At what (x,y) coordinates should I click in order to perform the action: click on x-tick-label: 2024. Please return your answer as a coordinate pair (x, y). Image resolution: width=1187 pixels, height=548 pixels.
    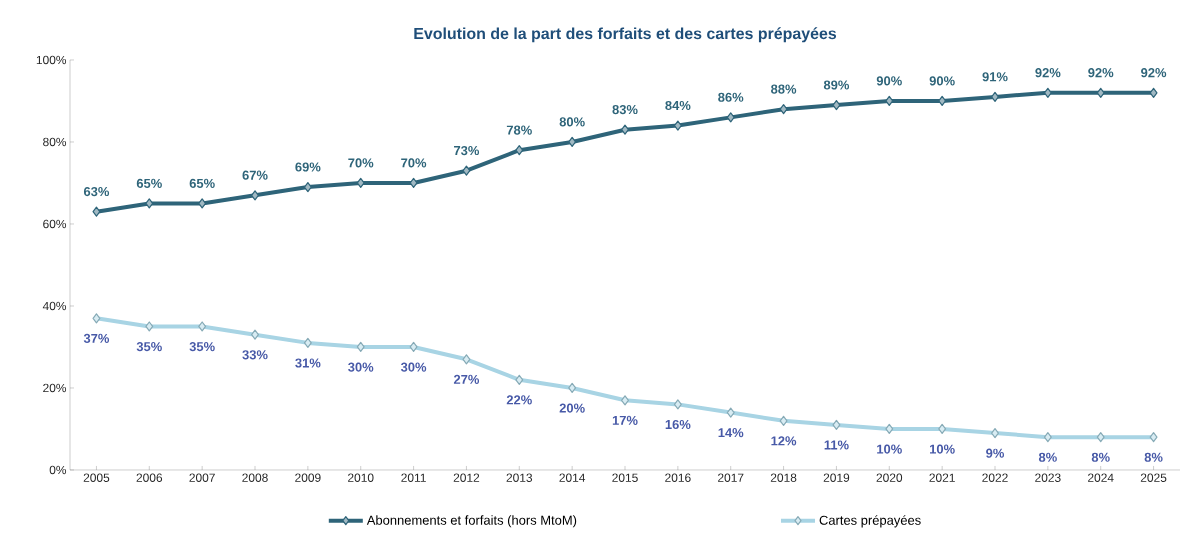
    Looking at the image, I should click on (1101, 477).